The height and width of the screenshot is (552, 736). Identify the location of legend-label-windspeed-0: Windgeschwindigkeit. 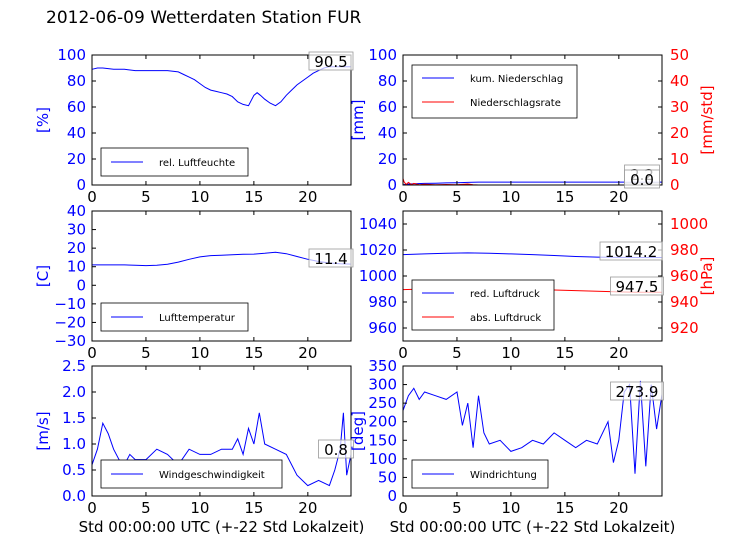
(212, 475).